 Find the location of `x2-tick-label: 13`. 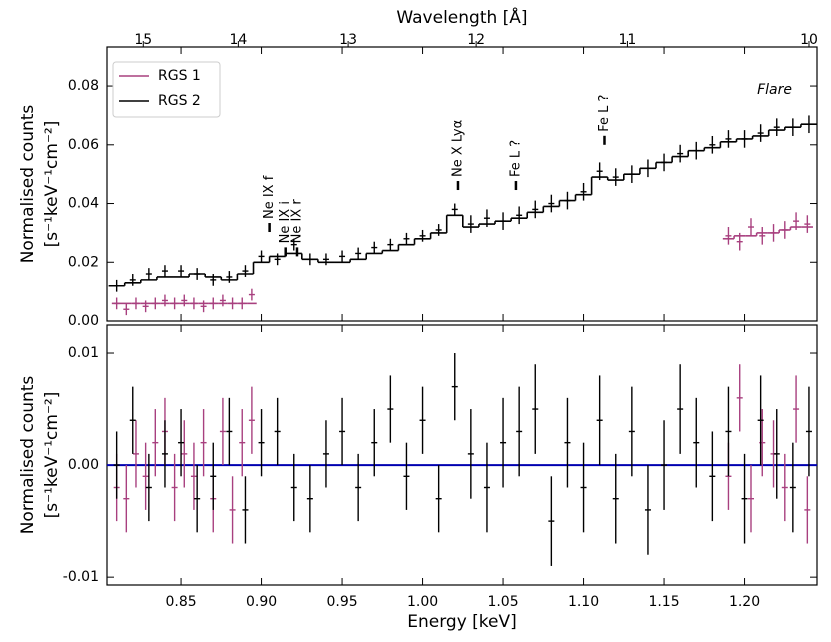

x2-tick-label: 13 is located at coordinates (348, 40).